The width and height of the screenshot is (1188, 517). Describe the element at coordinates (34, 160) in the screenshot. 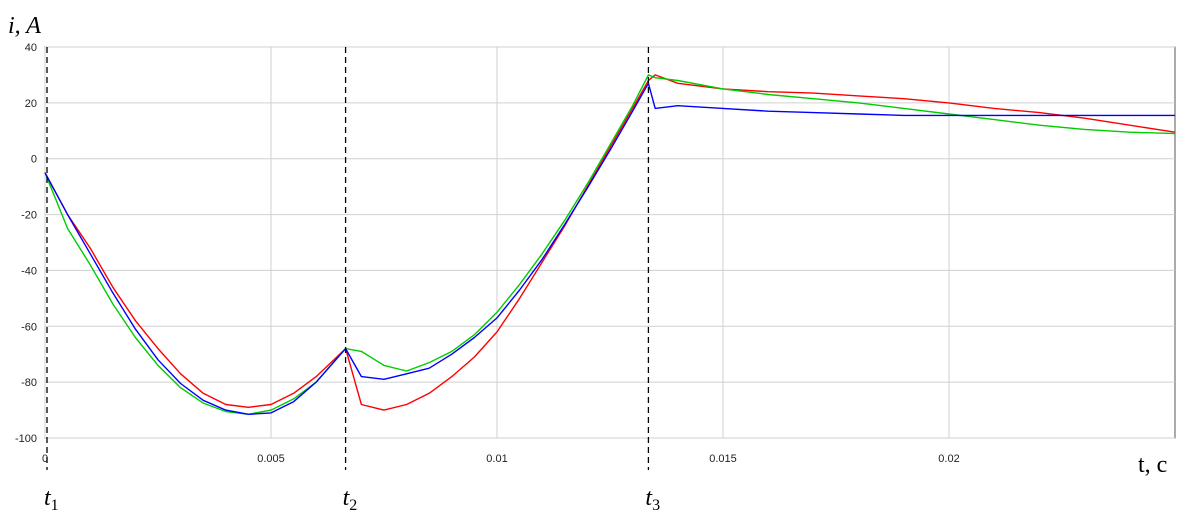

I see `y-tick-label: 0` at that location.